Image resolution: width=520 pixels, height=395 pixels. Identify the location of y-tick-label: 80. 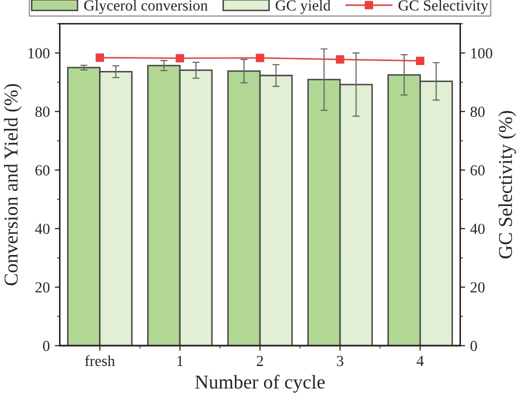
(42, 111).